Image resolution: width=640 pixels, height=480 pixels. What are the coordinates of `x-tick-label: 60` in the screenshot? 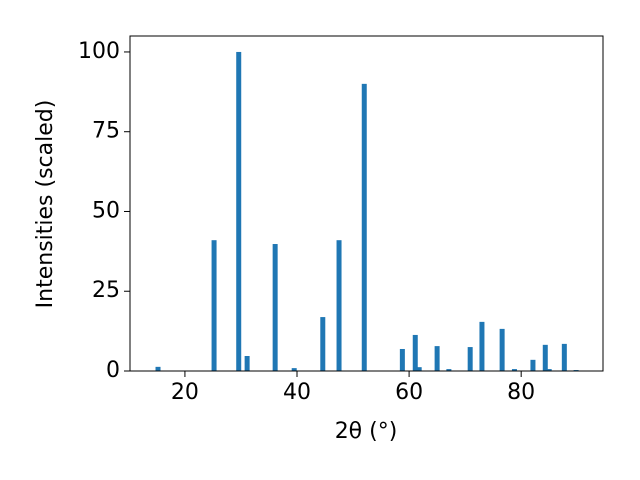 It's located at (409, 392).